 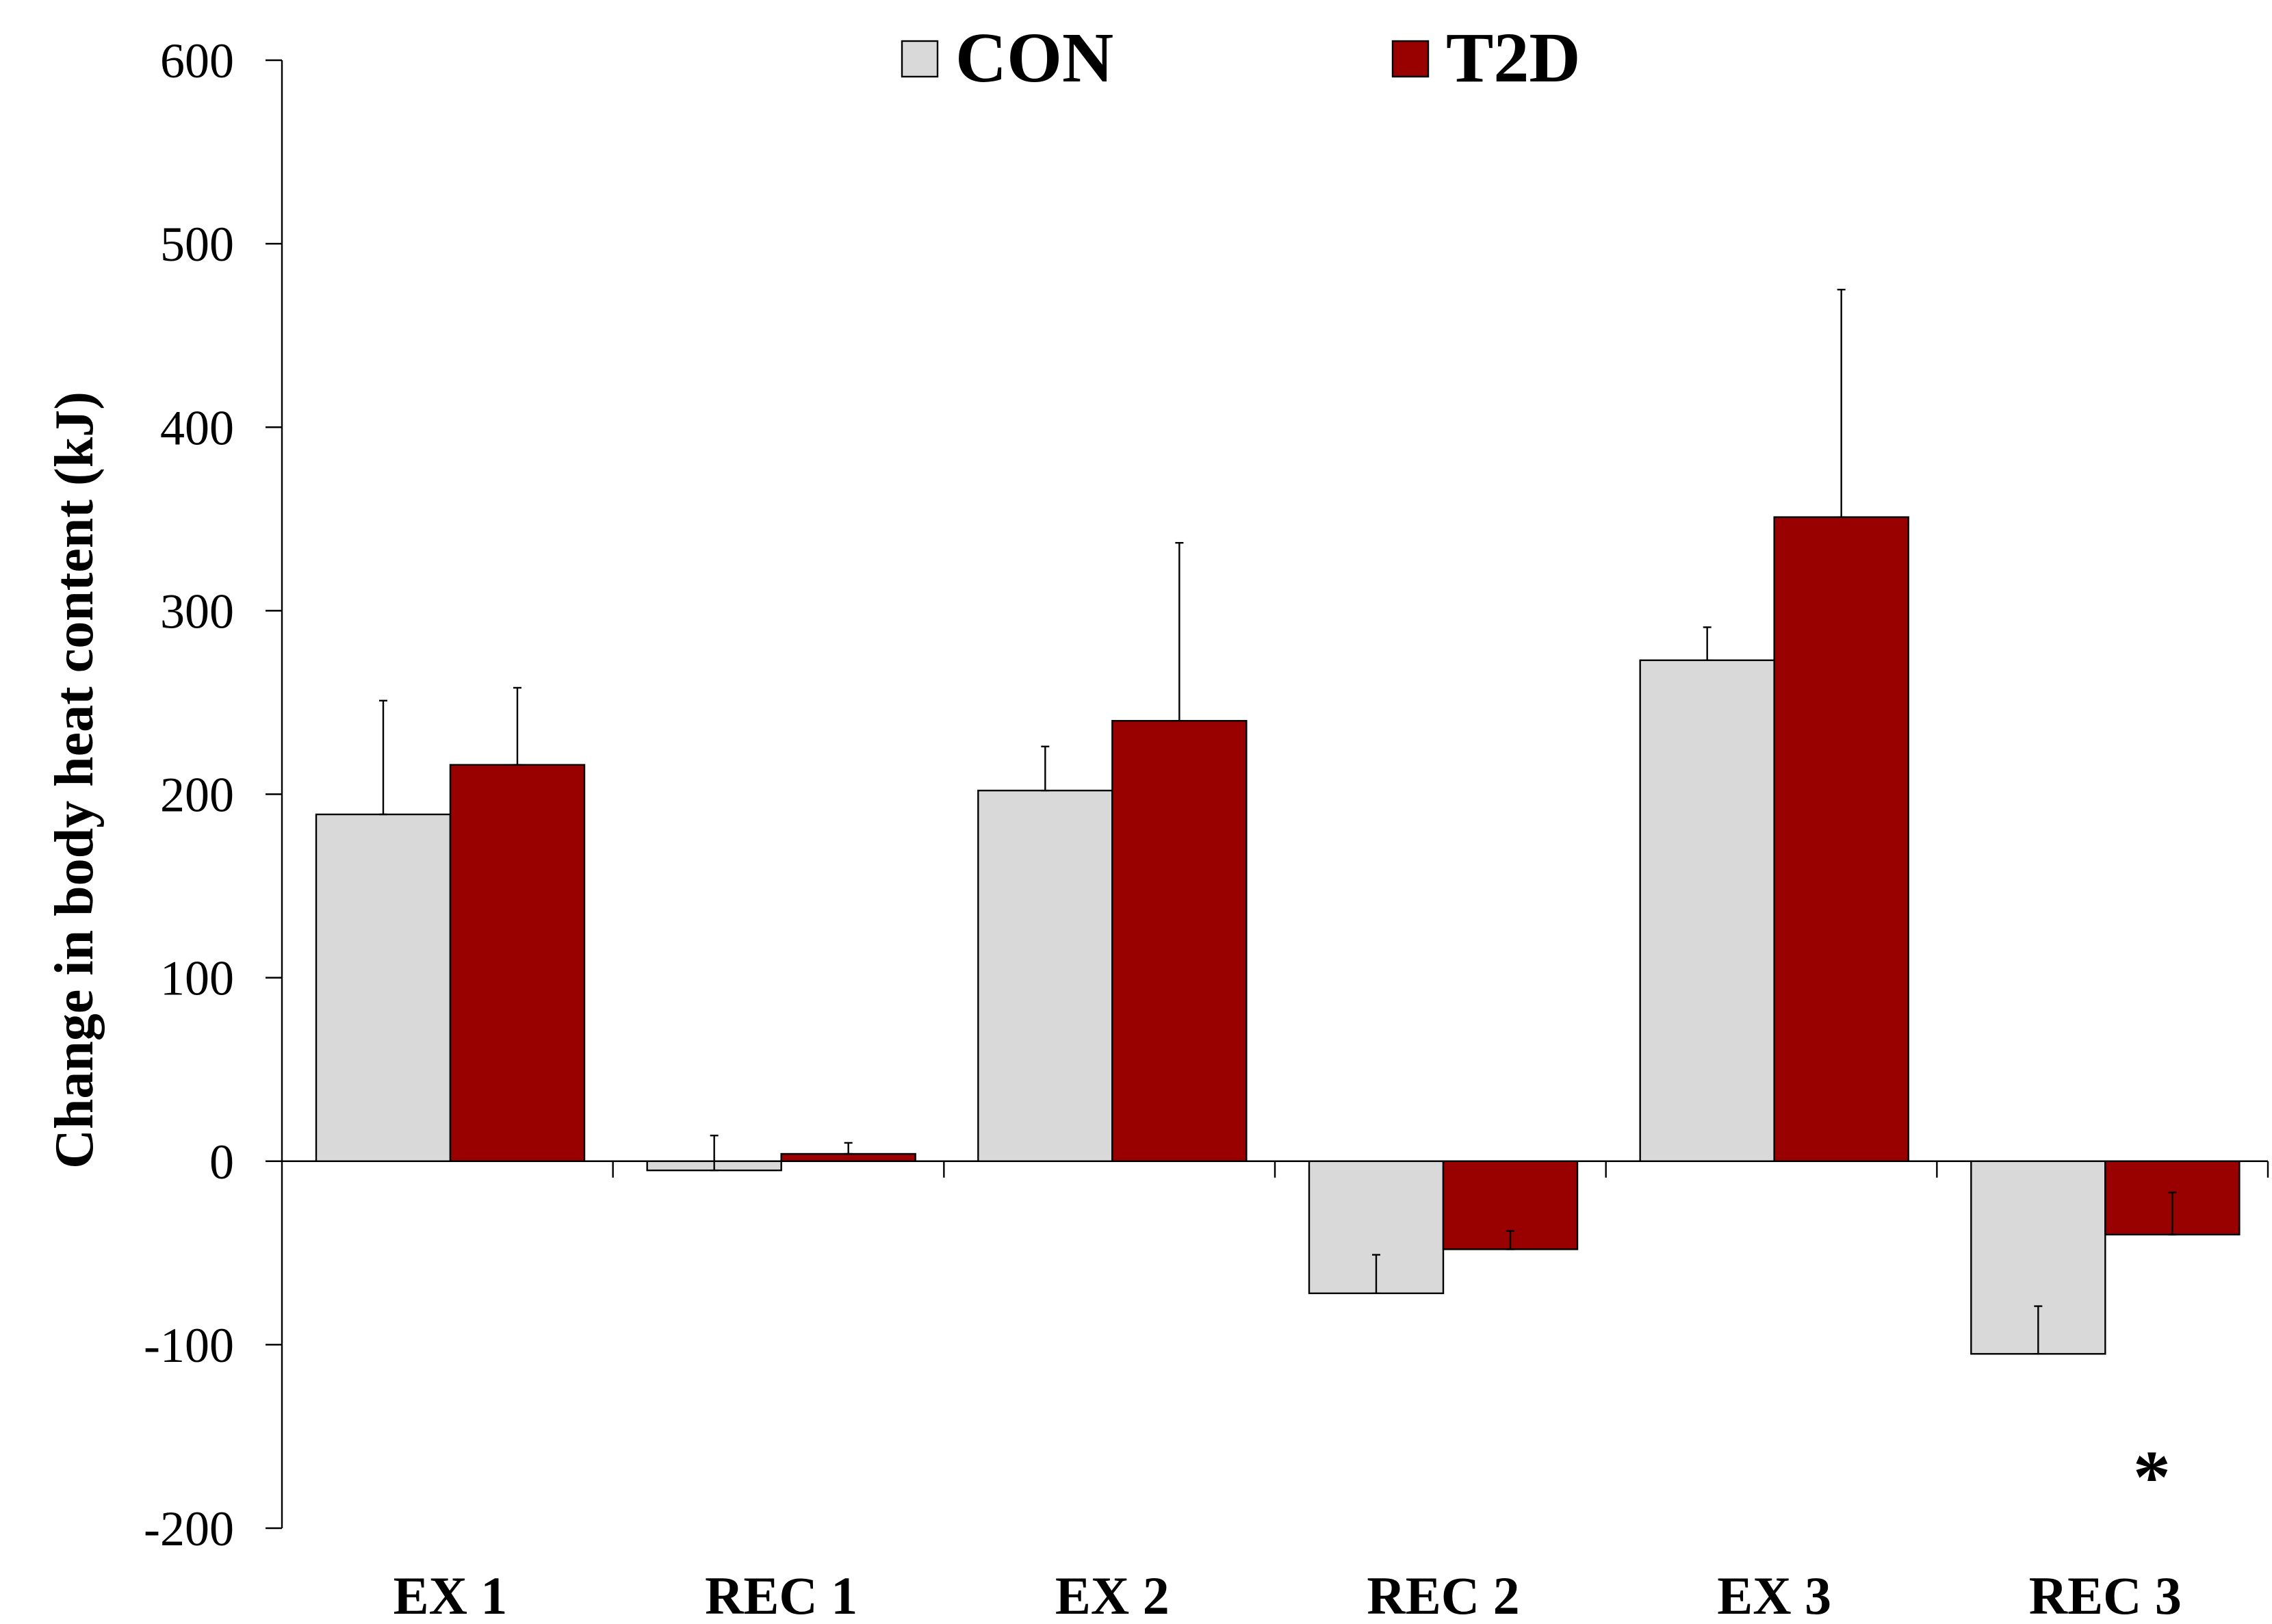 What do you see at coordinates (189, 1528) in the screenshot?
I see `y-tick-label: -200` at bounding box center [189, 1528].